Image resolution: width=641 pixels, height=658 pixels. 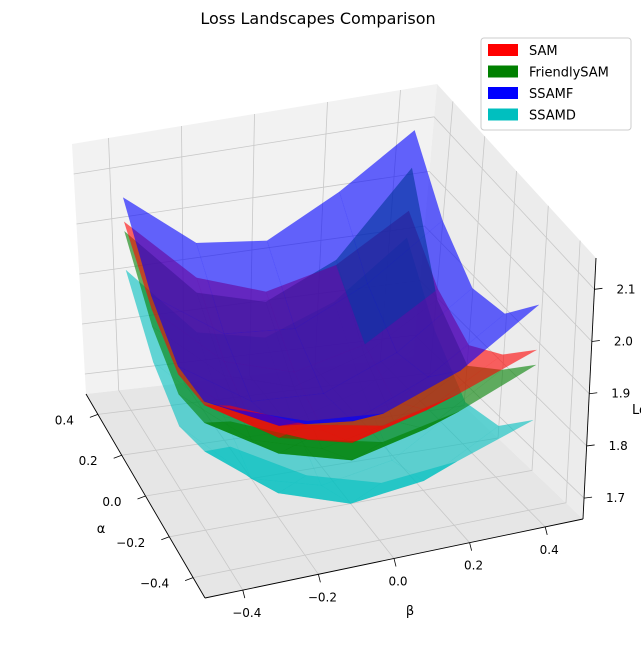 I want to click on y-tick-label: −0.4, so click(x=246, y=613).